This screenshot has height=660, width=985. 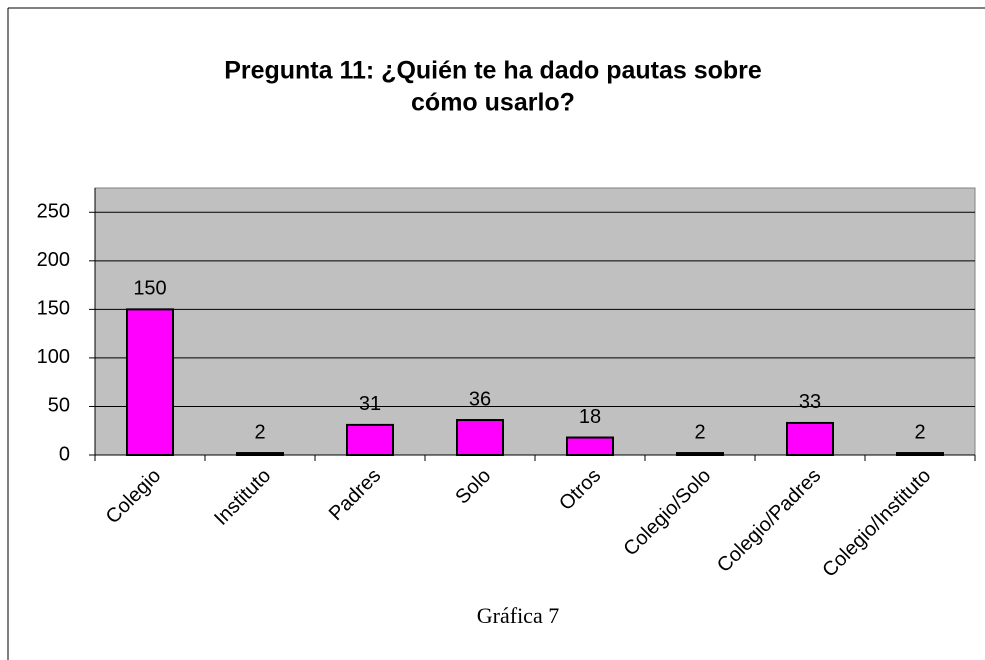 What do you see at coordinates (876, 523) in the screenshot?
I see `x-tick-label: Colegio/Instituto` at bounding box center [876, 523].